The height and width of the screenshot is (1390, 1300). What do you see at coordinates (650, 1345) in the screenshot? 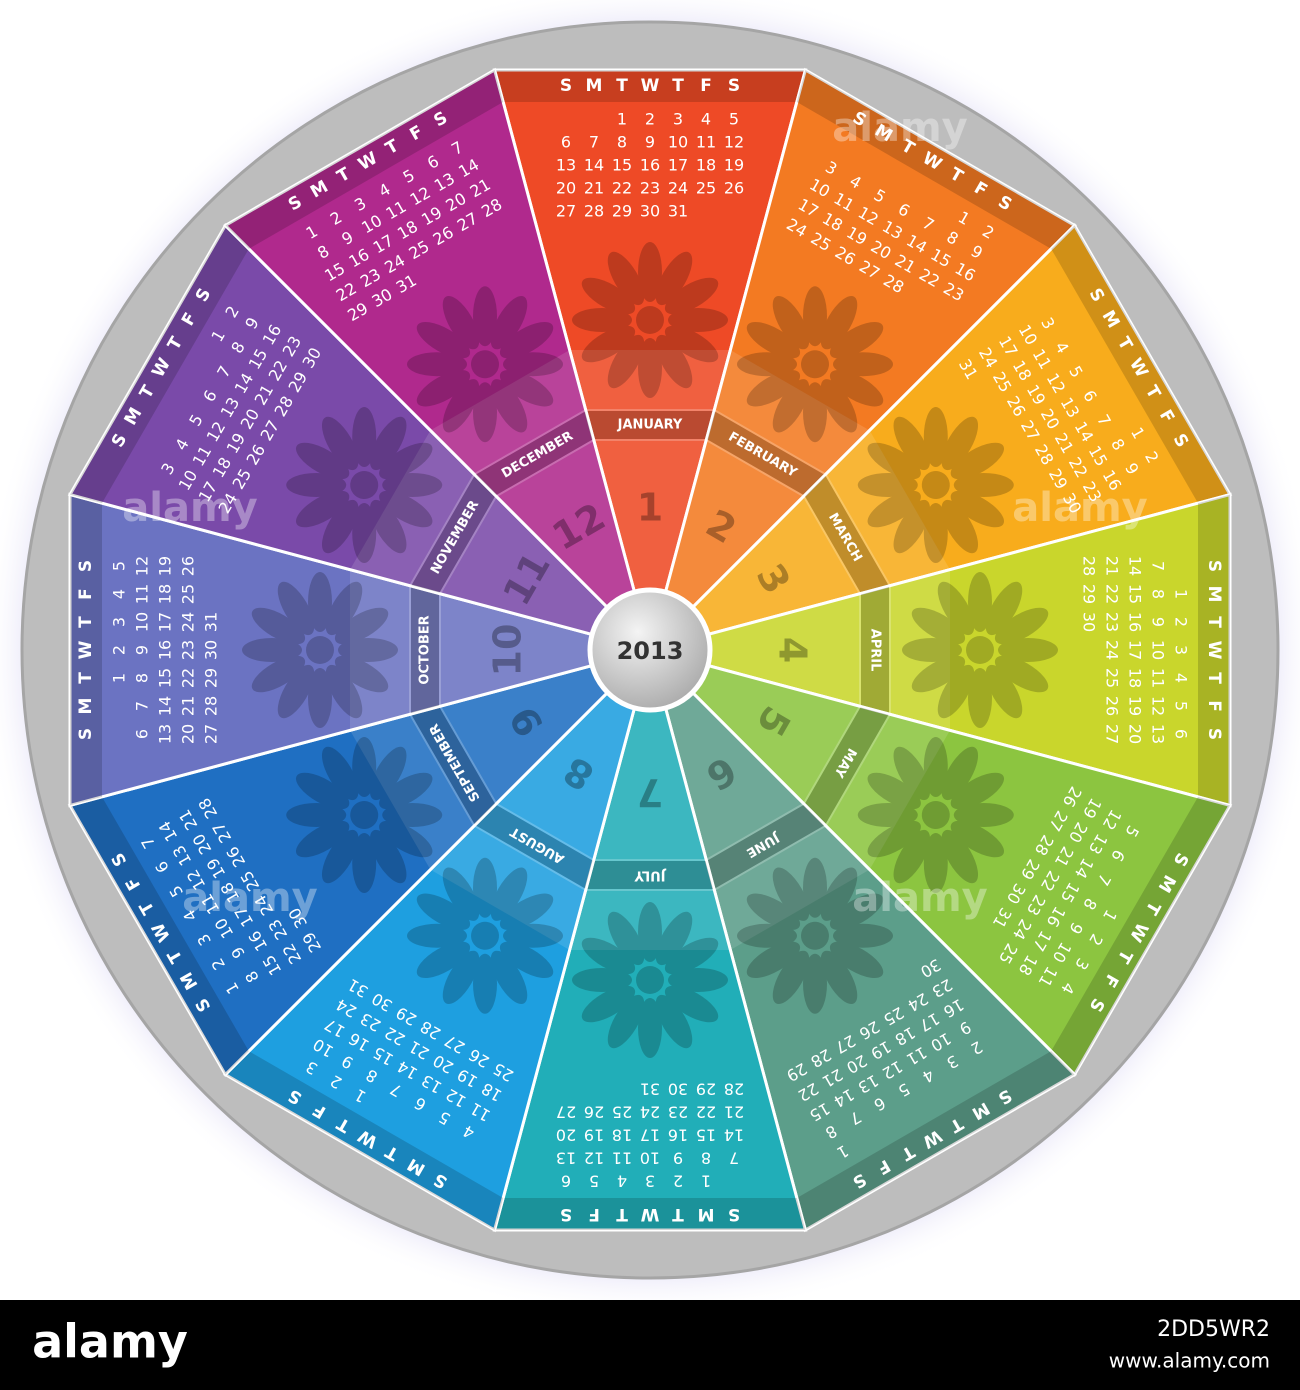
I see `footer-bar` at bounding box center [650, 1345].